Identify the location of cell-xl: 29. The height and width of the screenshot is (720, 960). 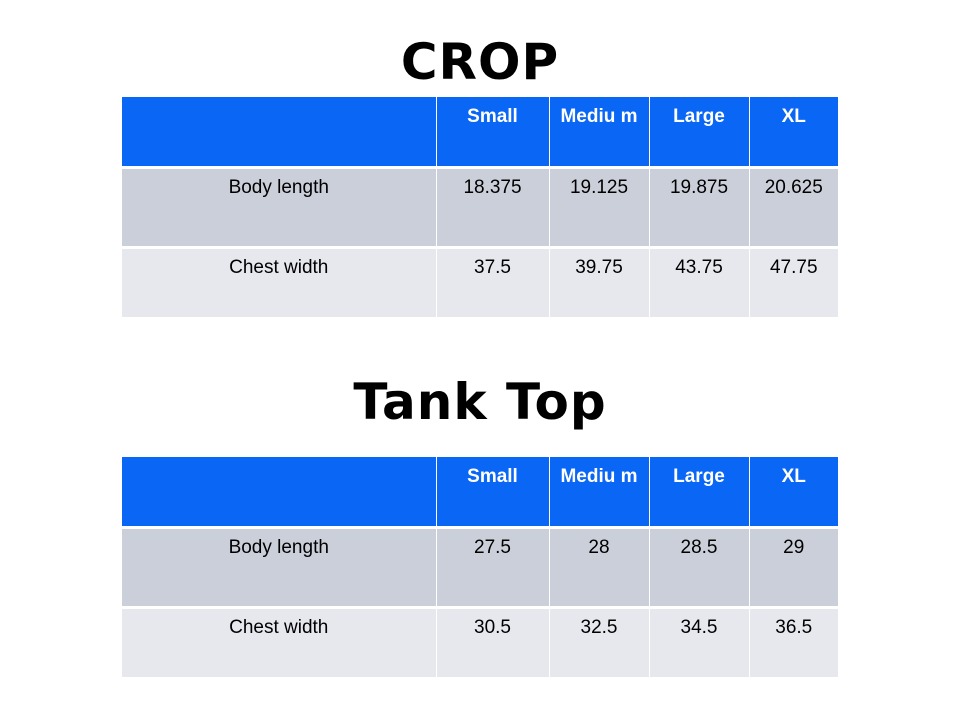
(793, 568).